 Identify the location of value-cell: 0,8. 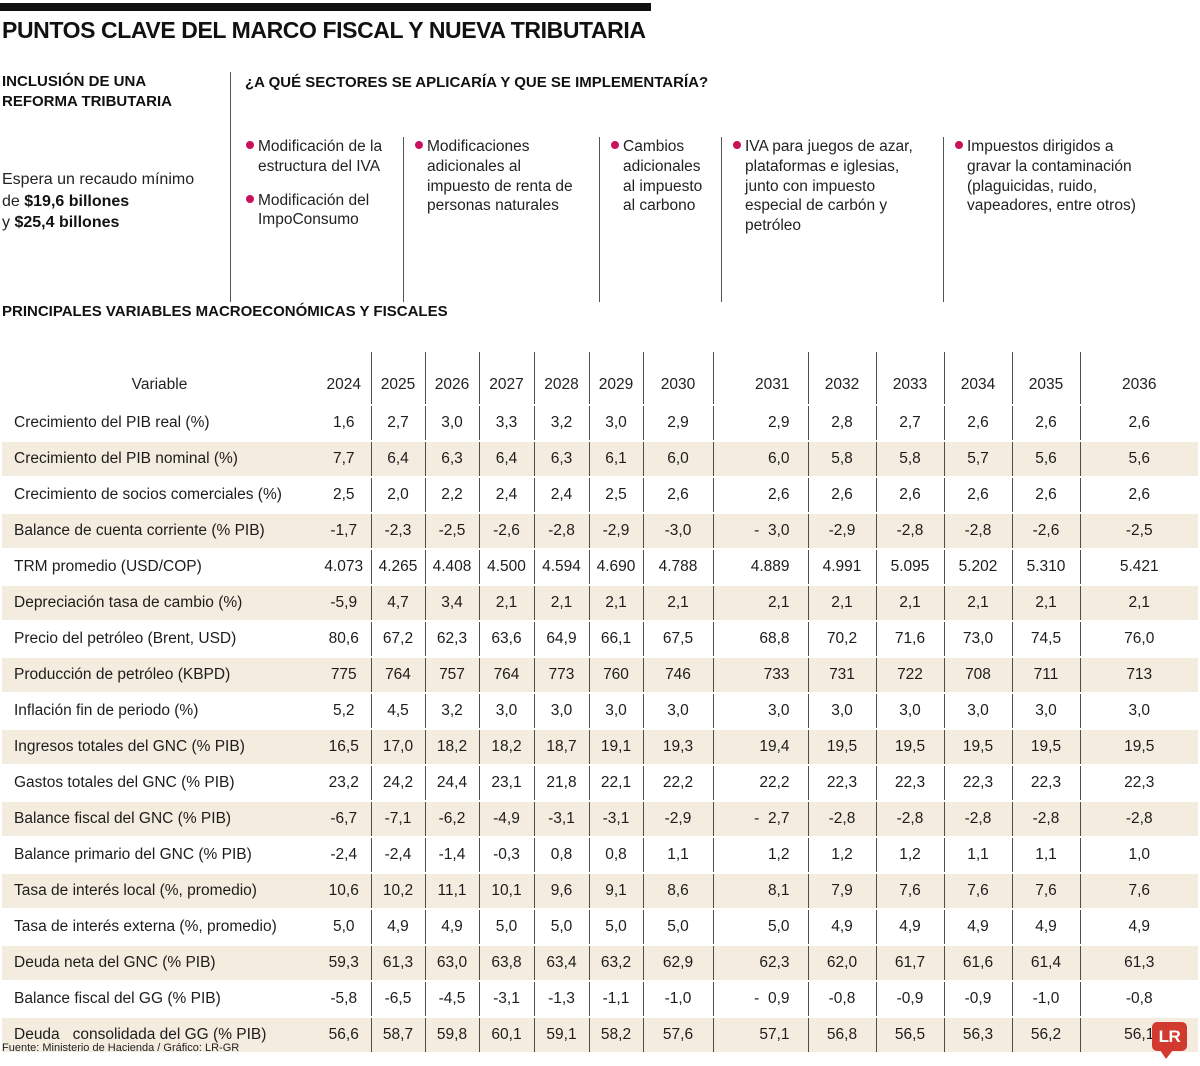
(615, 854).